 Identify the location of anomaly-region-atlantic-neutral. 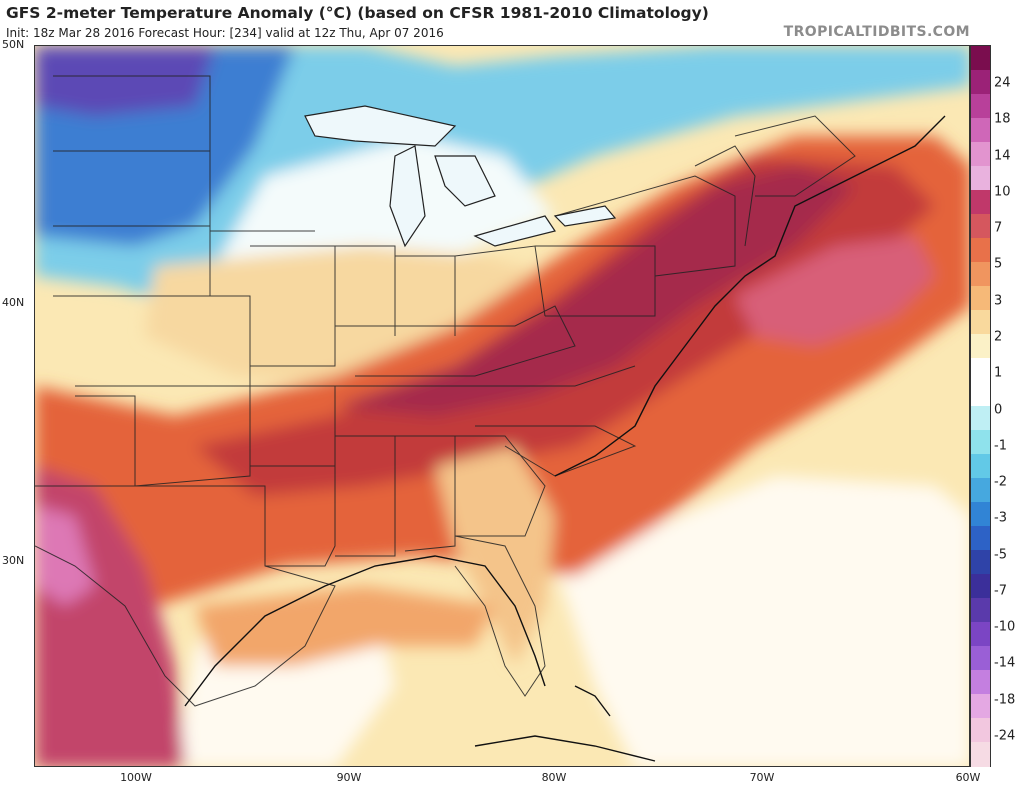
(762, 621).